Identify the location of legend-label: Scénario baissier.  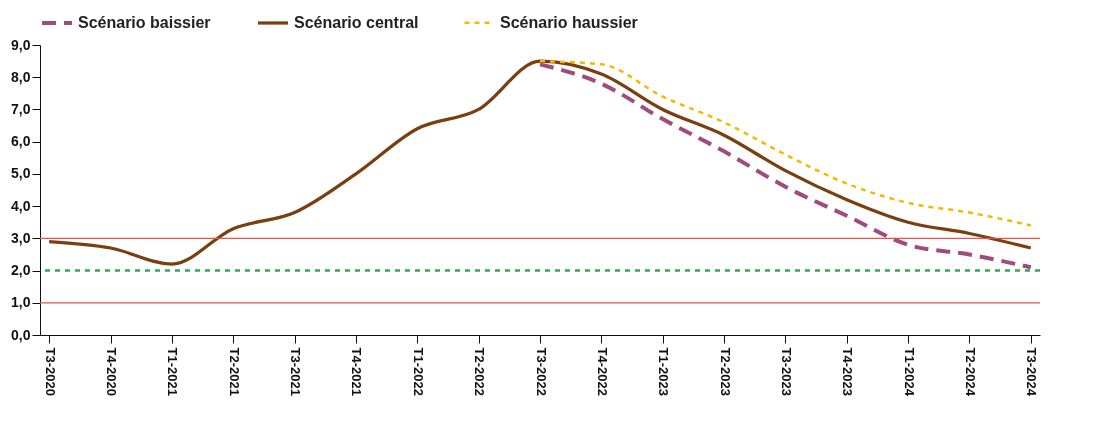
(144, 22).